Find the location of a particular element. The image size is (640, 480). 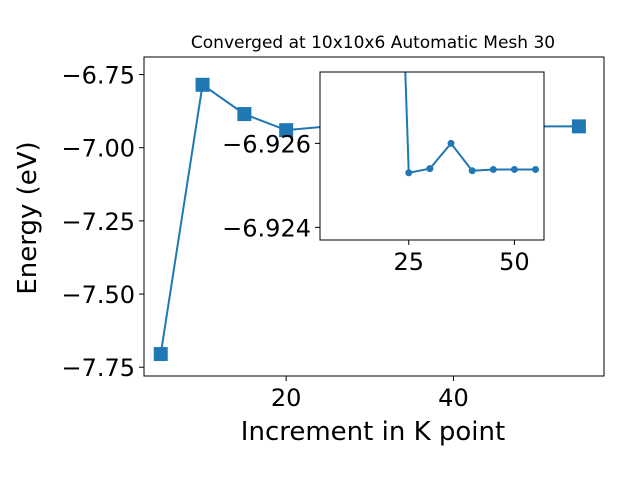

inset-x-tick-label: 25 is located at coordinates (408, 262).